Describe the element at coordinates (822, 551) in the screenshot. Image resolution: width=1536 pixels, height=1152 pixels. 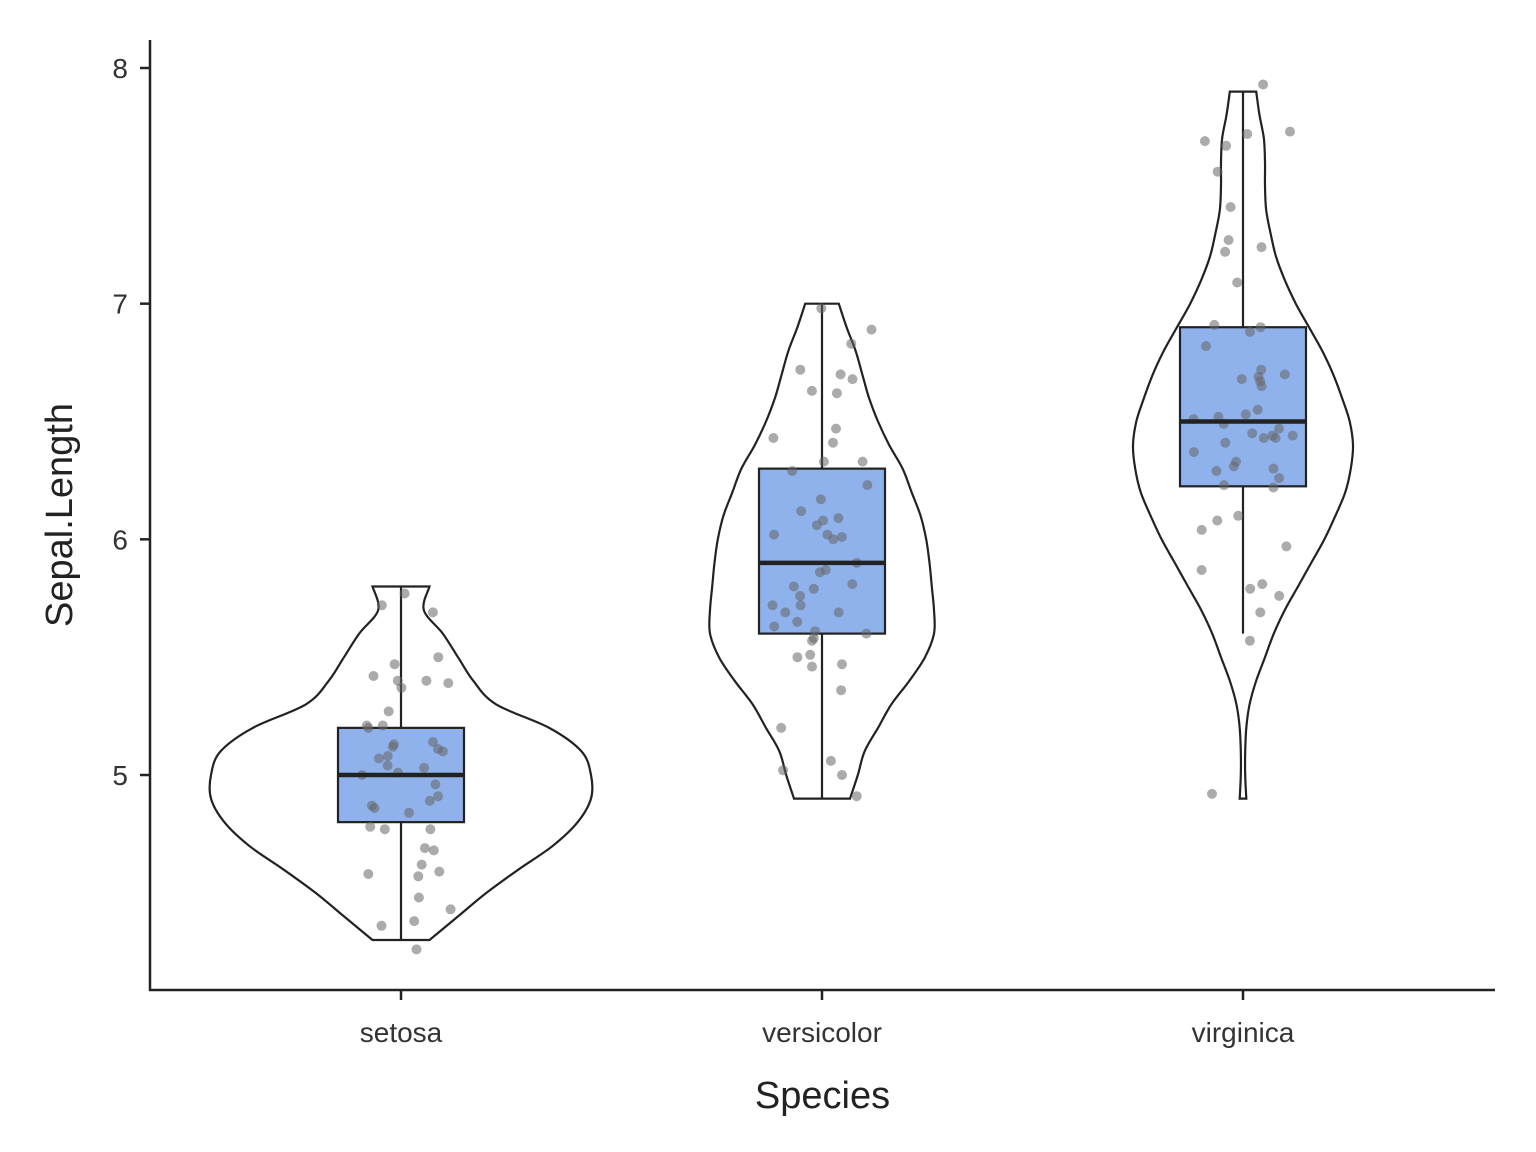
I see `box-versicolor` at that location.